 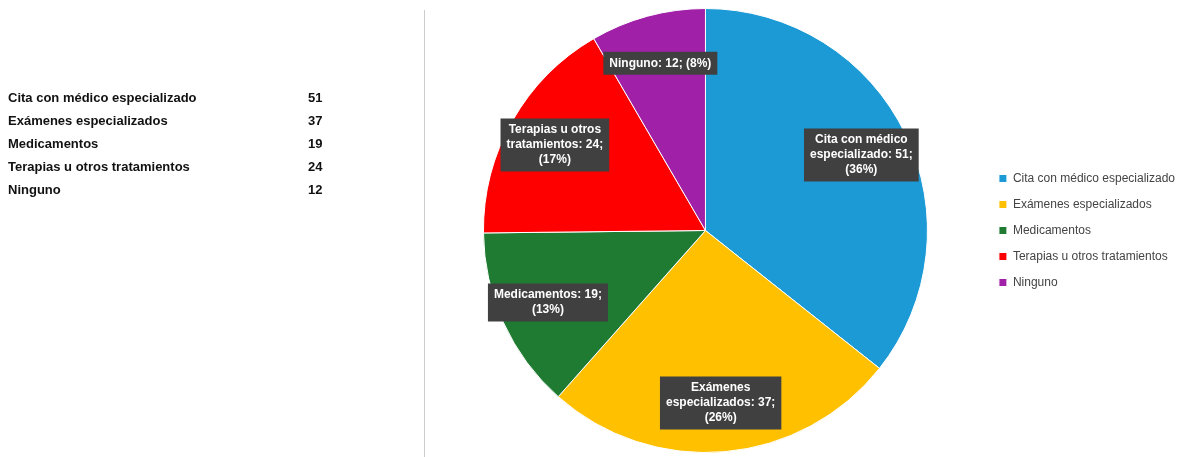 What do you see at coordinates (88, 120) in the screenshot?
I see `category-label: Exámenes especializados` at bounding box center [88, 120].